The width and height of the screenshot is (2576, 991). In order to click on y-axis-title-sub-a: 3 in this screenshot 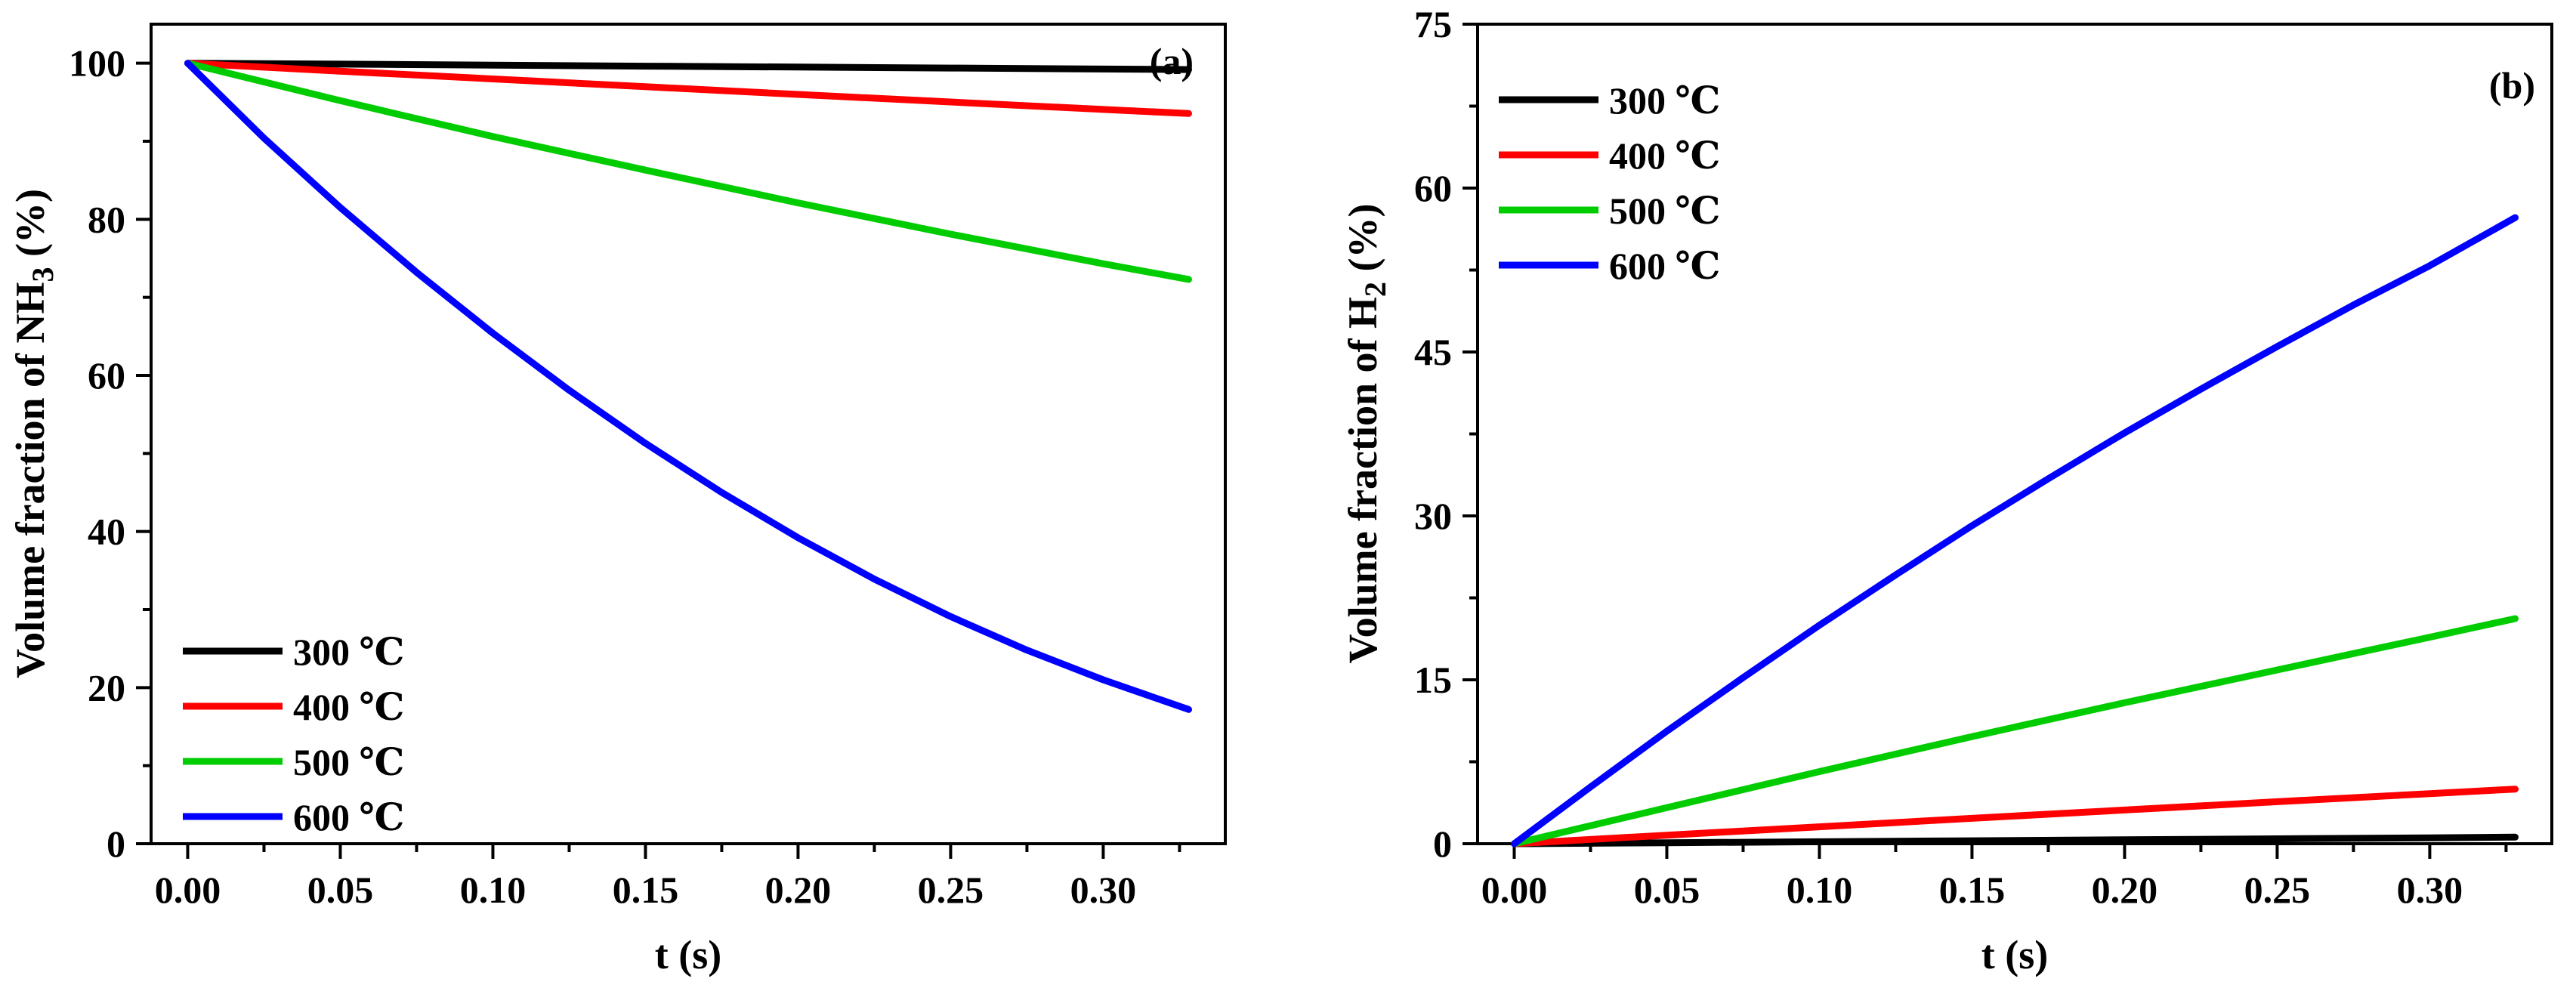, I will do `click(43, 274)`.